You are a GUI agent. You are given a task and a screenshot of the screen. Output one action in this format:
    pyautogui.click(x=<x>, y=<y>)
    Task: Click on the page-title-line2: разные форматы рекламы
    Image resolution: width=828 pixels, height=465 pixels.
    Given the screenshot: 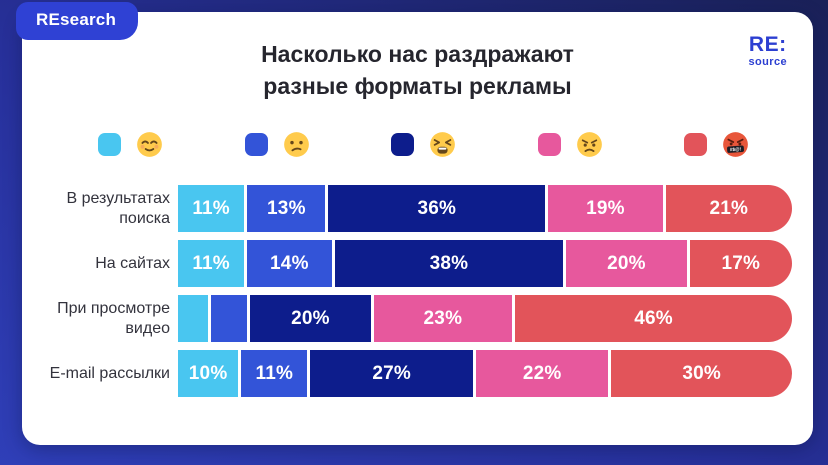 What is the action you would take?
    pyautogui.click(x=417, y=85)
    